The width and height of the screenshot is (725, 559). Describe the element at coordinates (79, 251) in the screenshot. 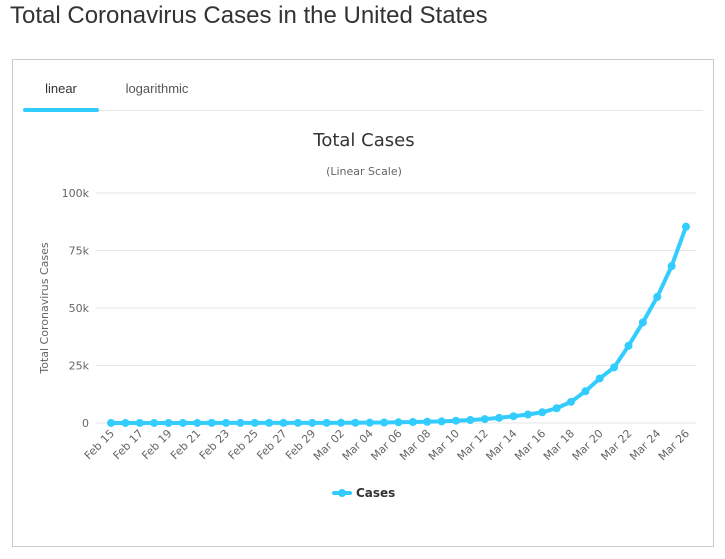

I see `y-tick-label: 75k` at that location.